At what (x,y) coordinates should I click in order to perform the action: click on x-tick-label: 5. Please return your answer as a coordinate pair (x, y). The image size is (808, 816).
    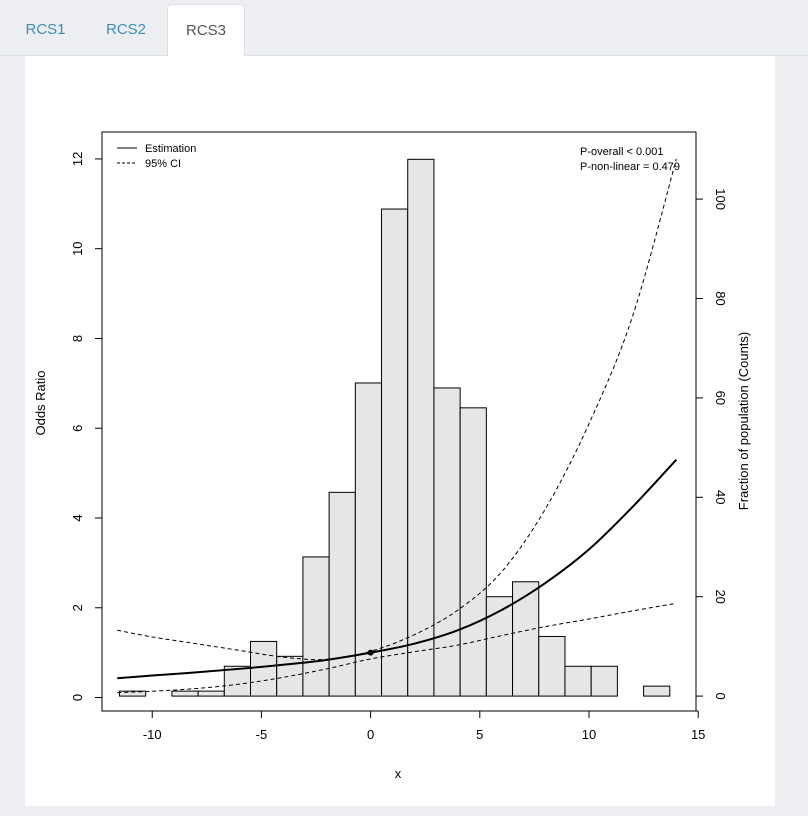
    Looking at the image, I should click on (479, 734).